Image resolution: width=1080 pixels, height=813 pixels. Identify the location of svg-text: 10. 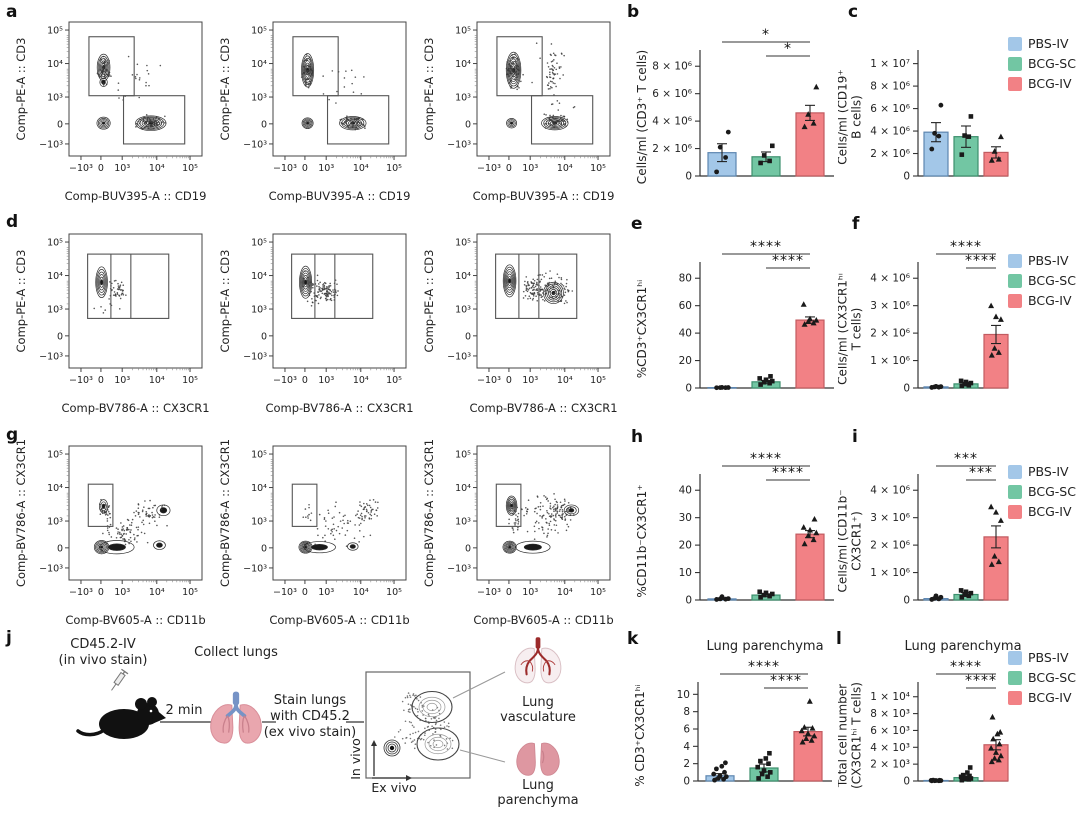
(685, 573).